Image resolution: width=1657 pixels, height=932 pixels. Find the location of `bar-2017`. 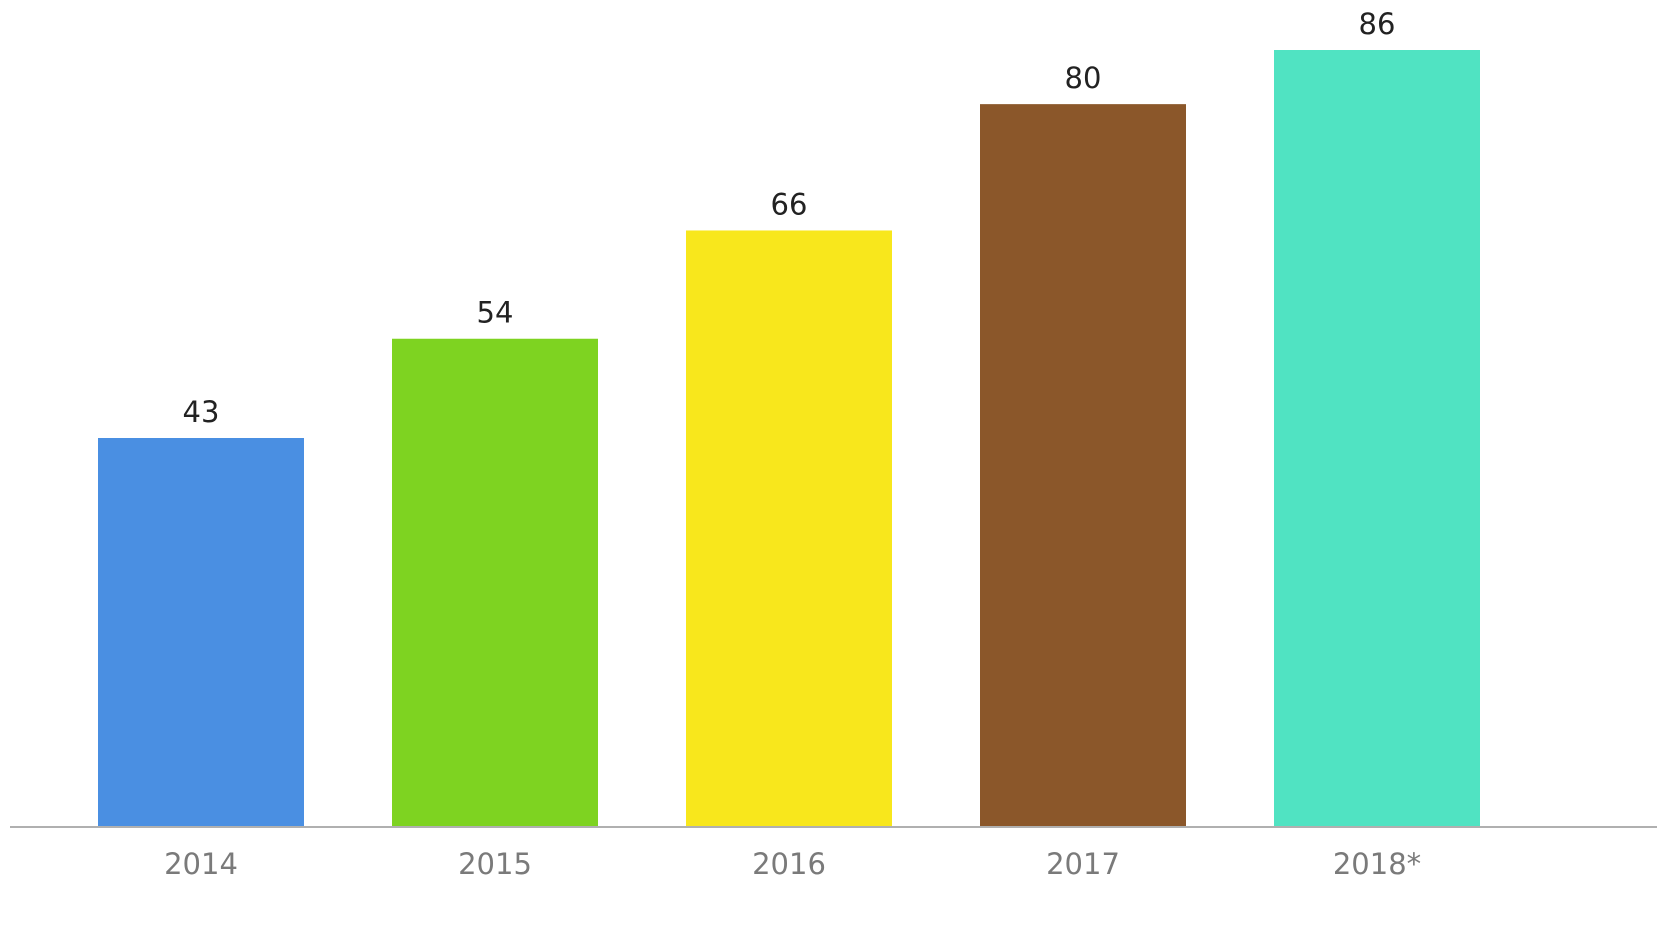

bar-2017 is located at coordinates (1083, 465).